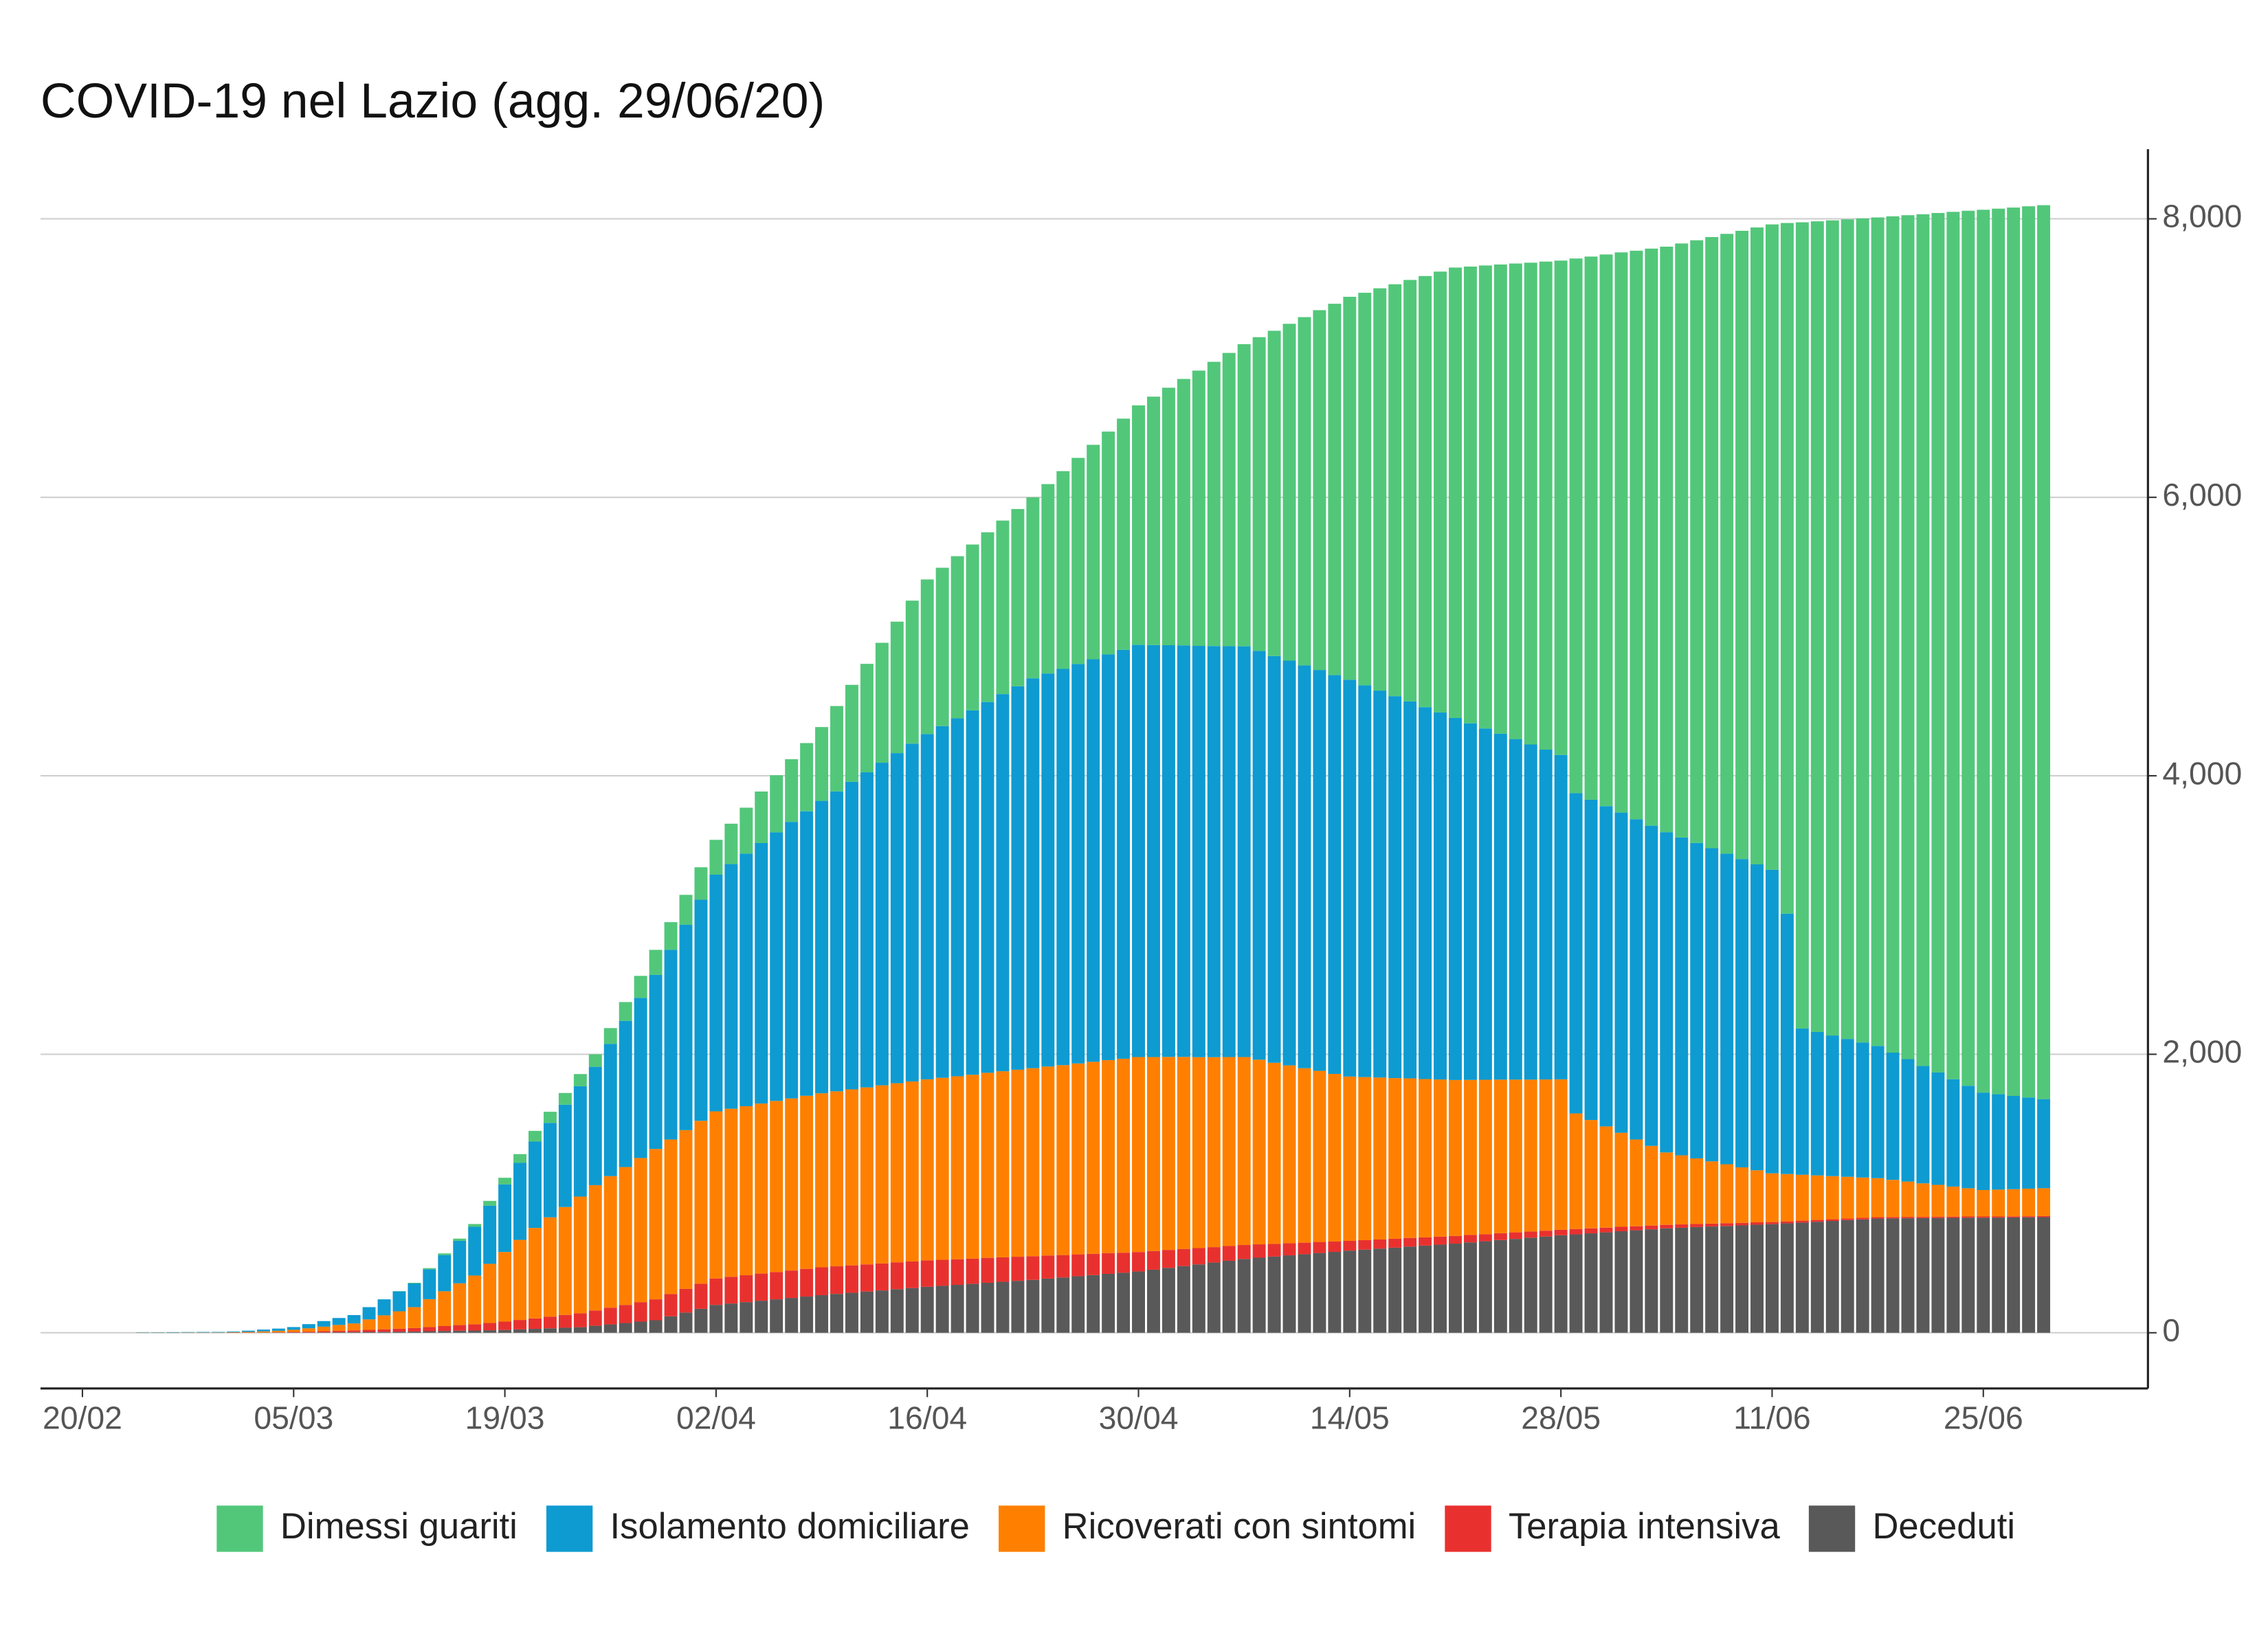 The image size is (2268, 1649). I want to click on legend-label: Ricoverati con sintomi, so click(1239, 1526).